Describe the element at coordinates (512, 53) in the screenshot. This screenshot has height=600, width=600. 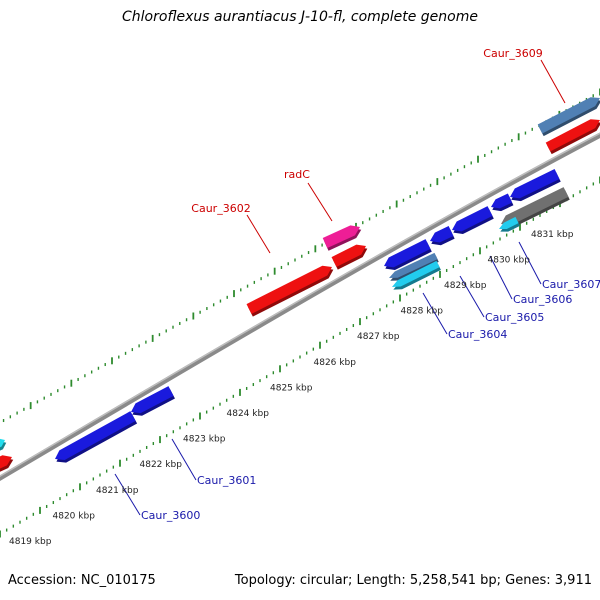
I see `gene-label-caur-3609: Caur_3609` at that location.